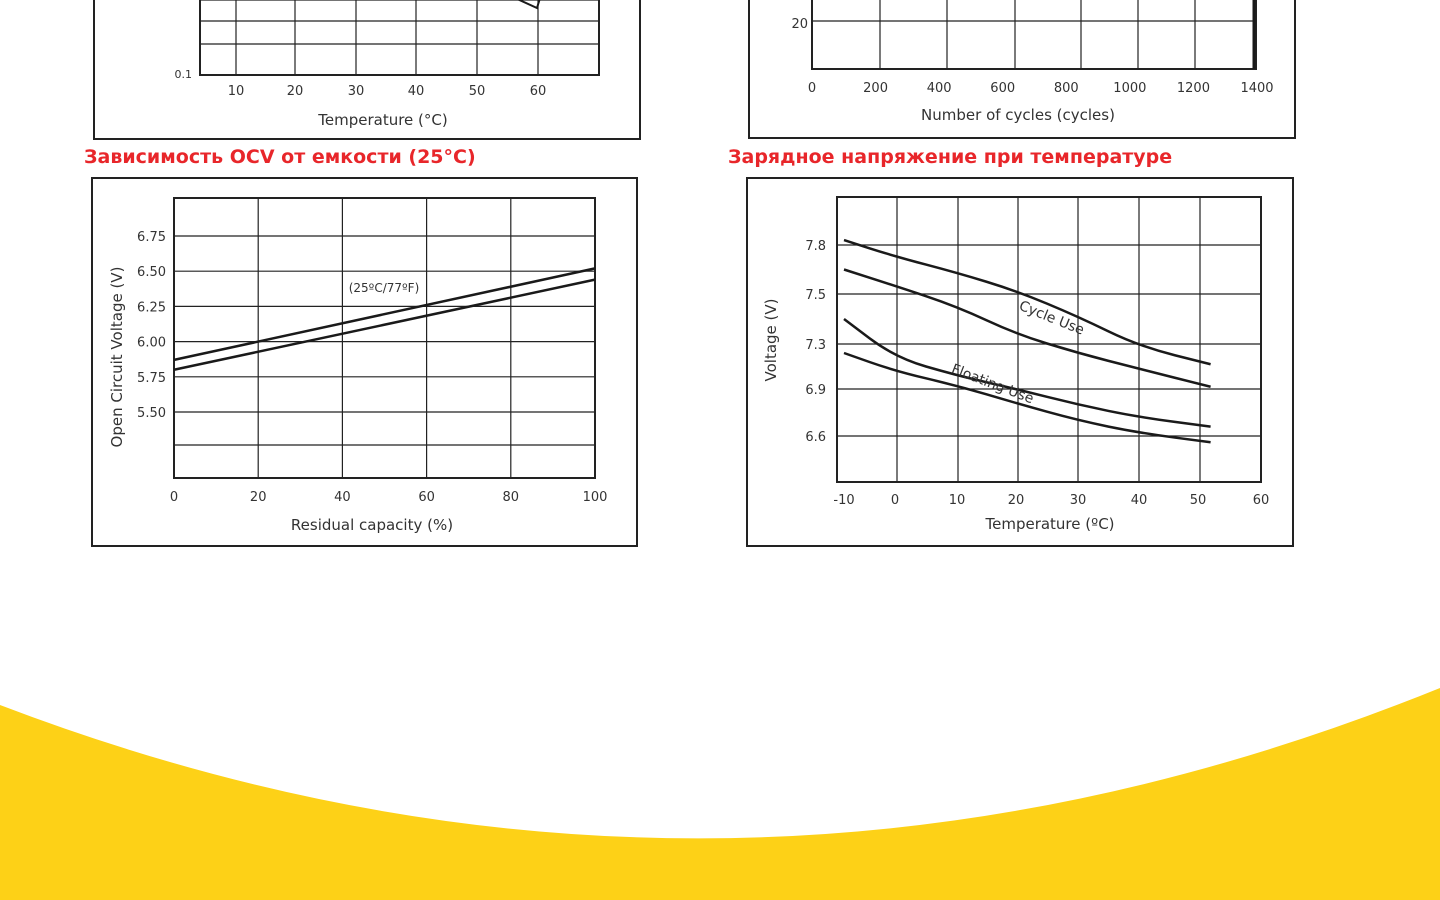 This screenshot has width=1440, height=900. I want to click on temperature-chart: 10 20 30 40 50 60 0.1 Temperature (°C), so click(387, 64).